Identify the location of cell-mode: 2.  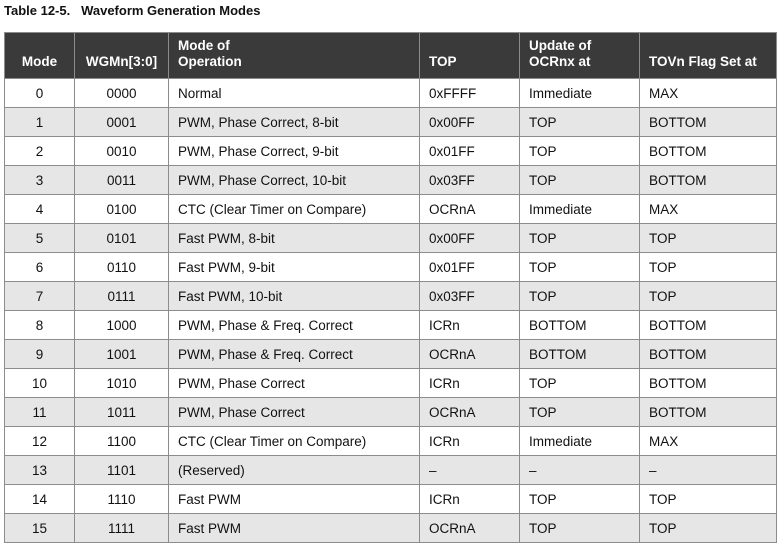
(39, 151).